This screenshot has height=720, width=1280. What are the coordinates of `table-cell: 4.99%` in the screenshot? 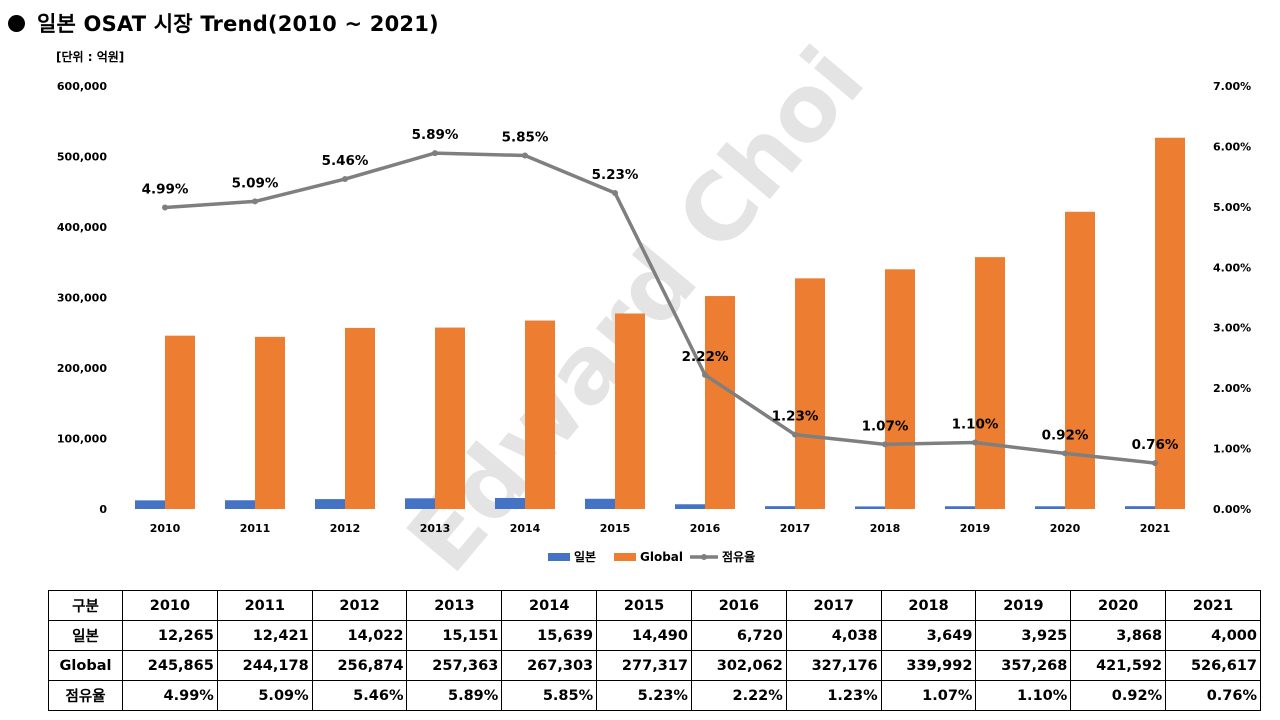 It's located at (170, 695).